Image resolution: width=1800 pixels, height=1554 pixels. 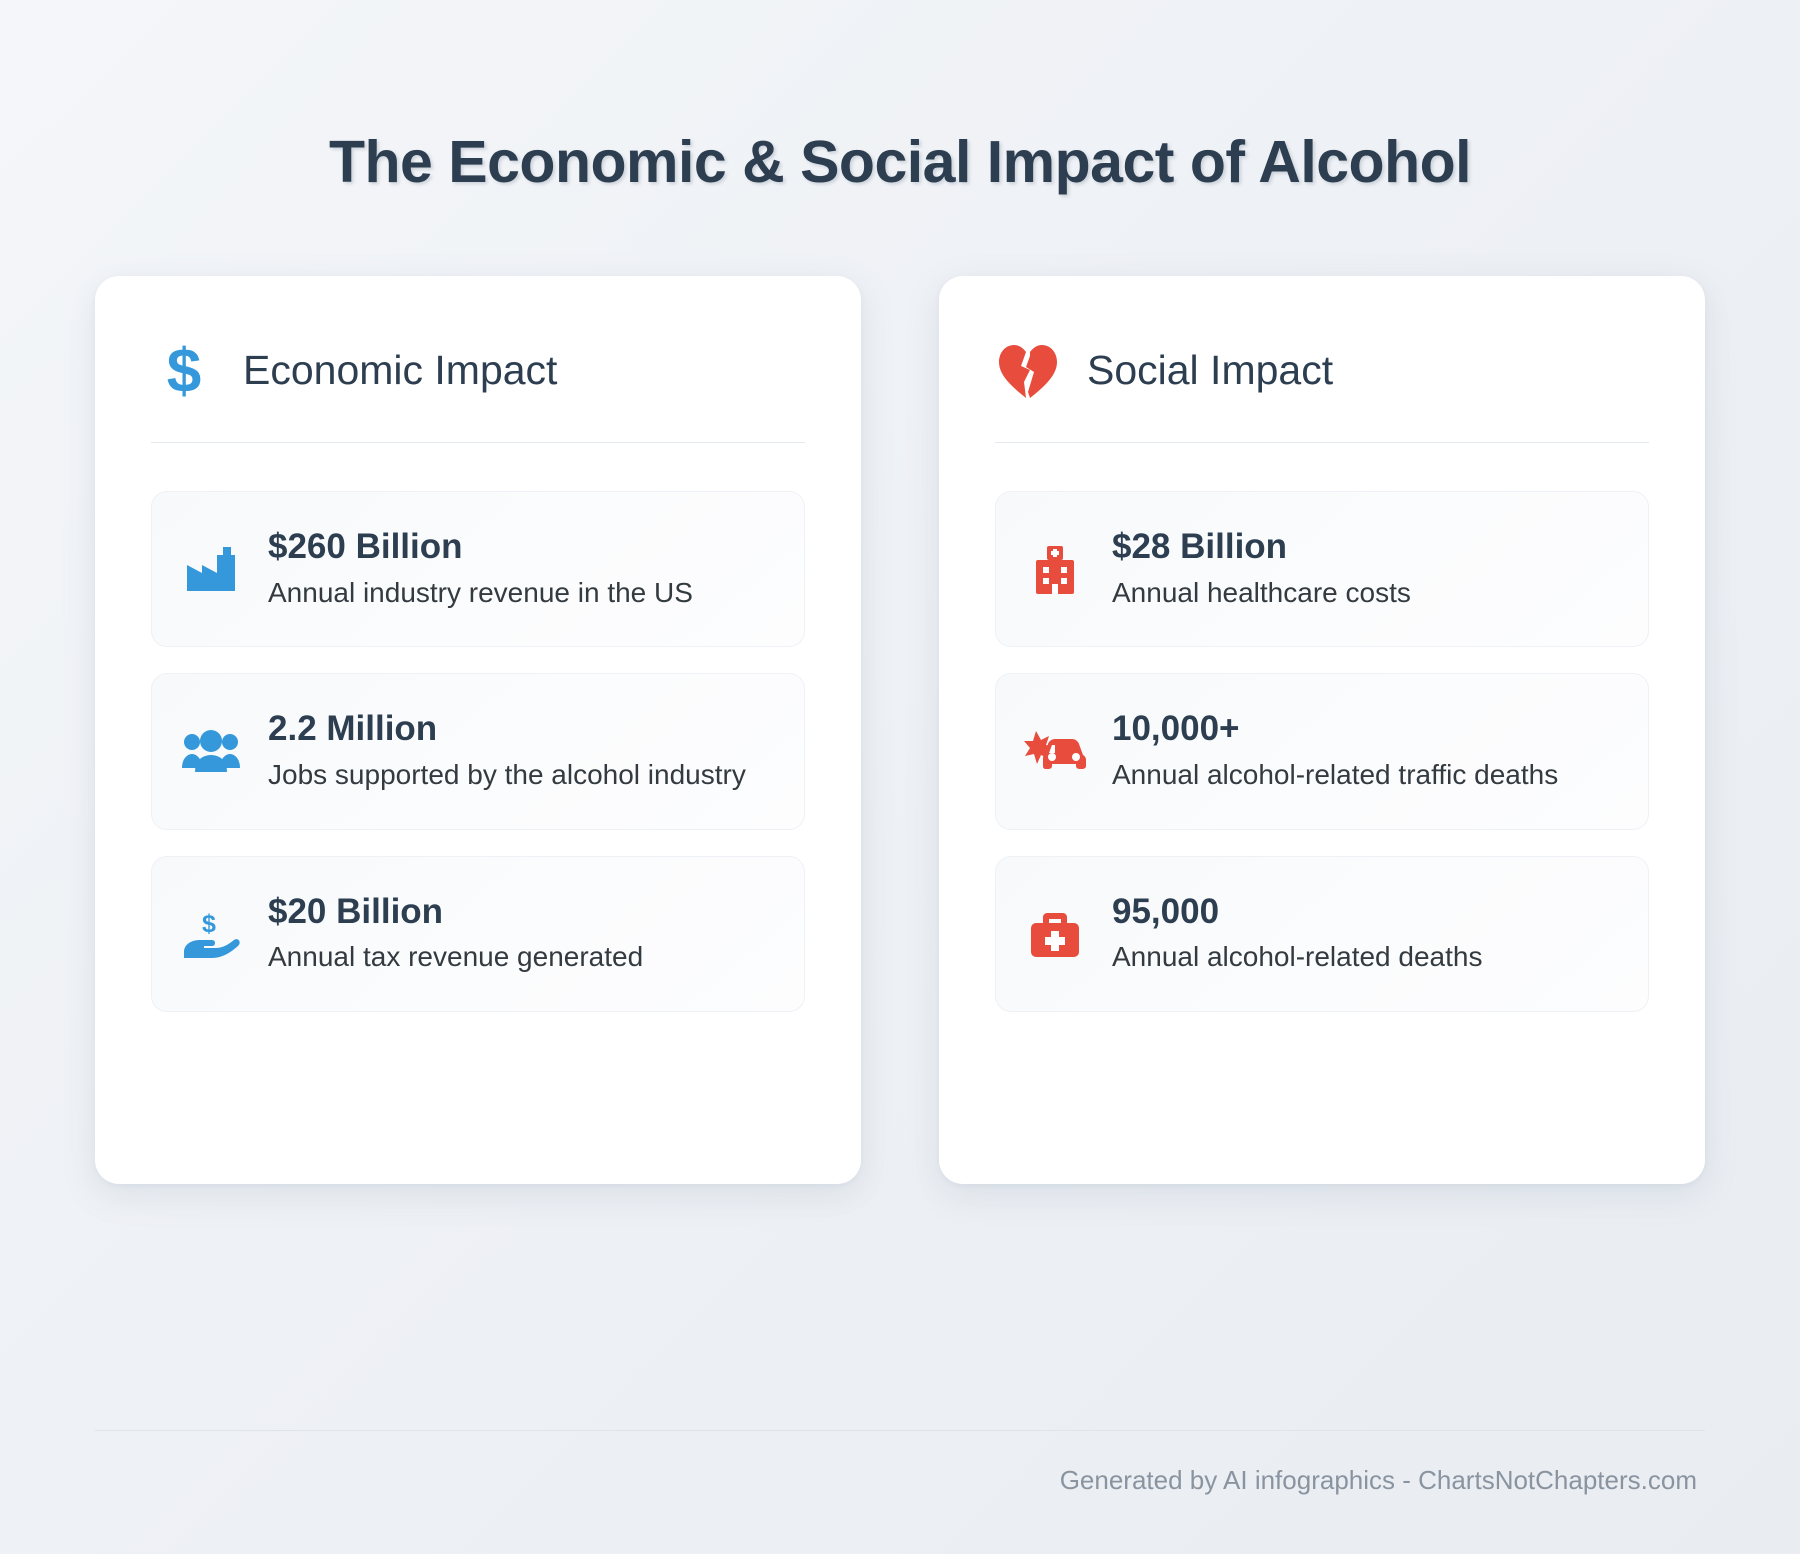 I want to click on stat-label: Annual tax revenue generated, so click(x=456, y=957).